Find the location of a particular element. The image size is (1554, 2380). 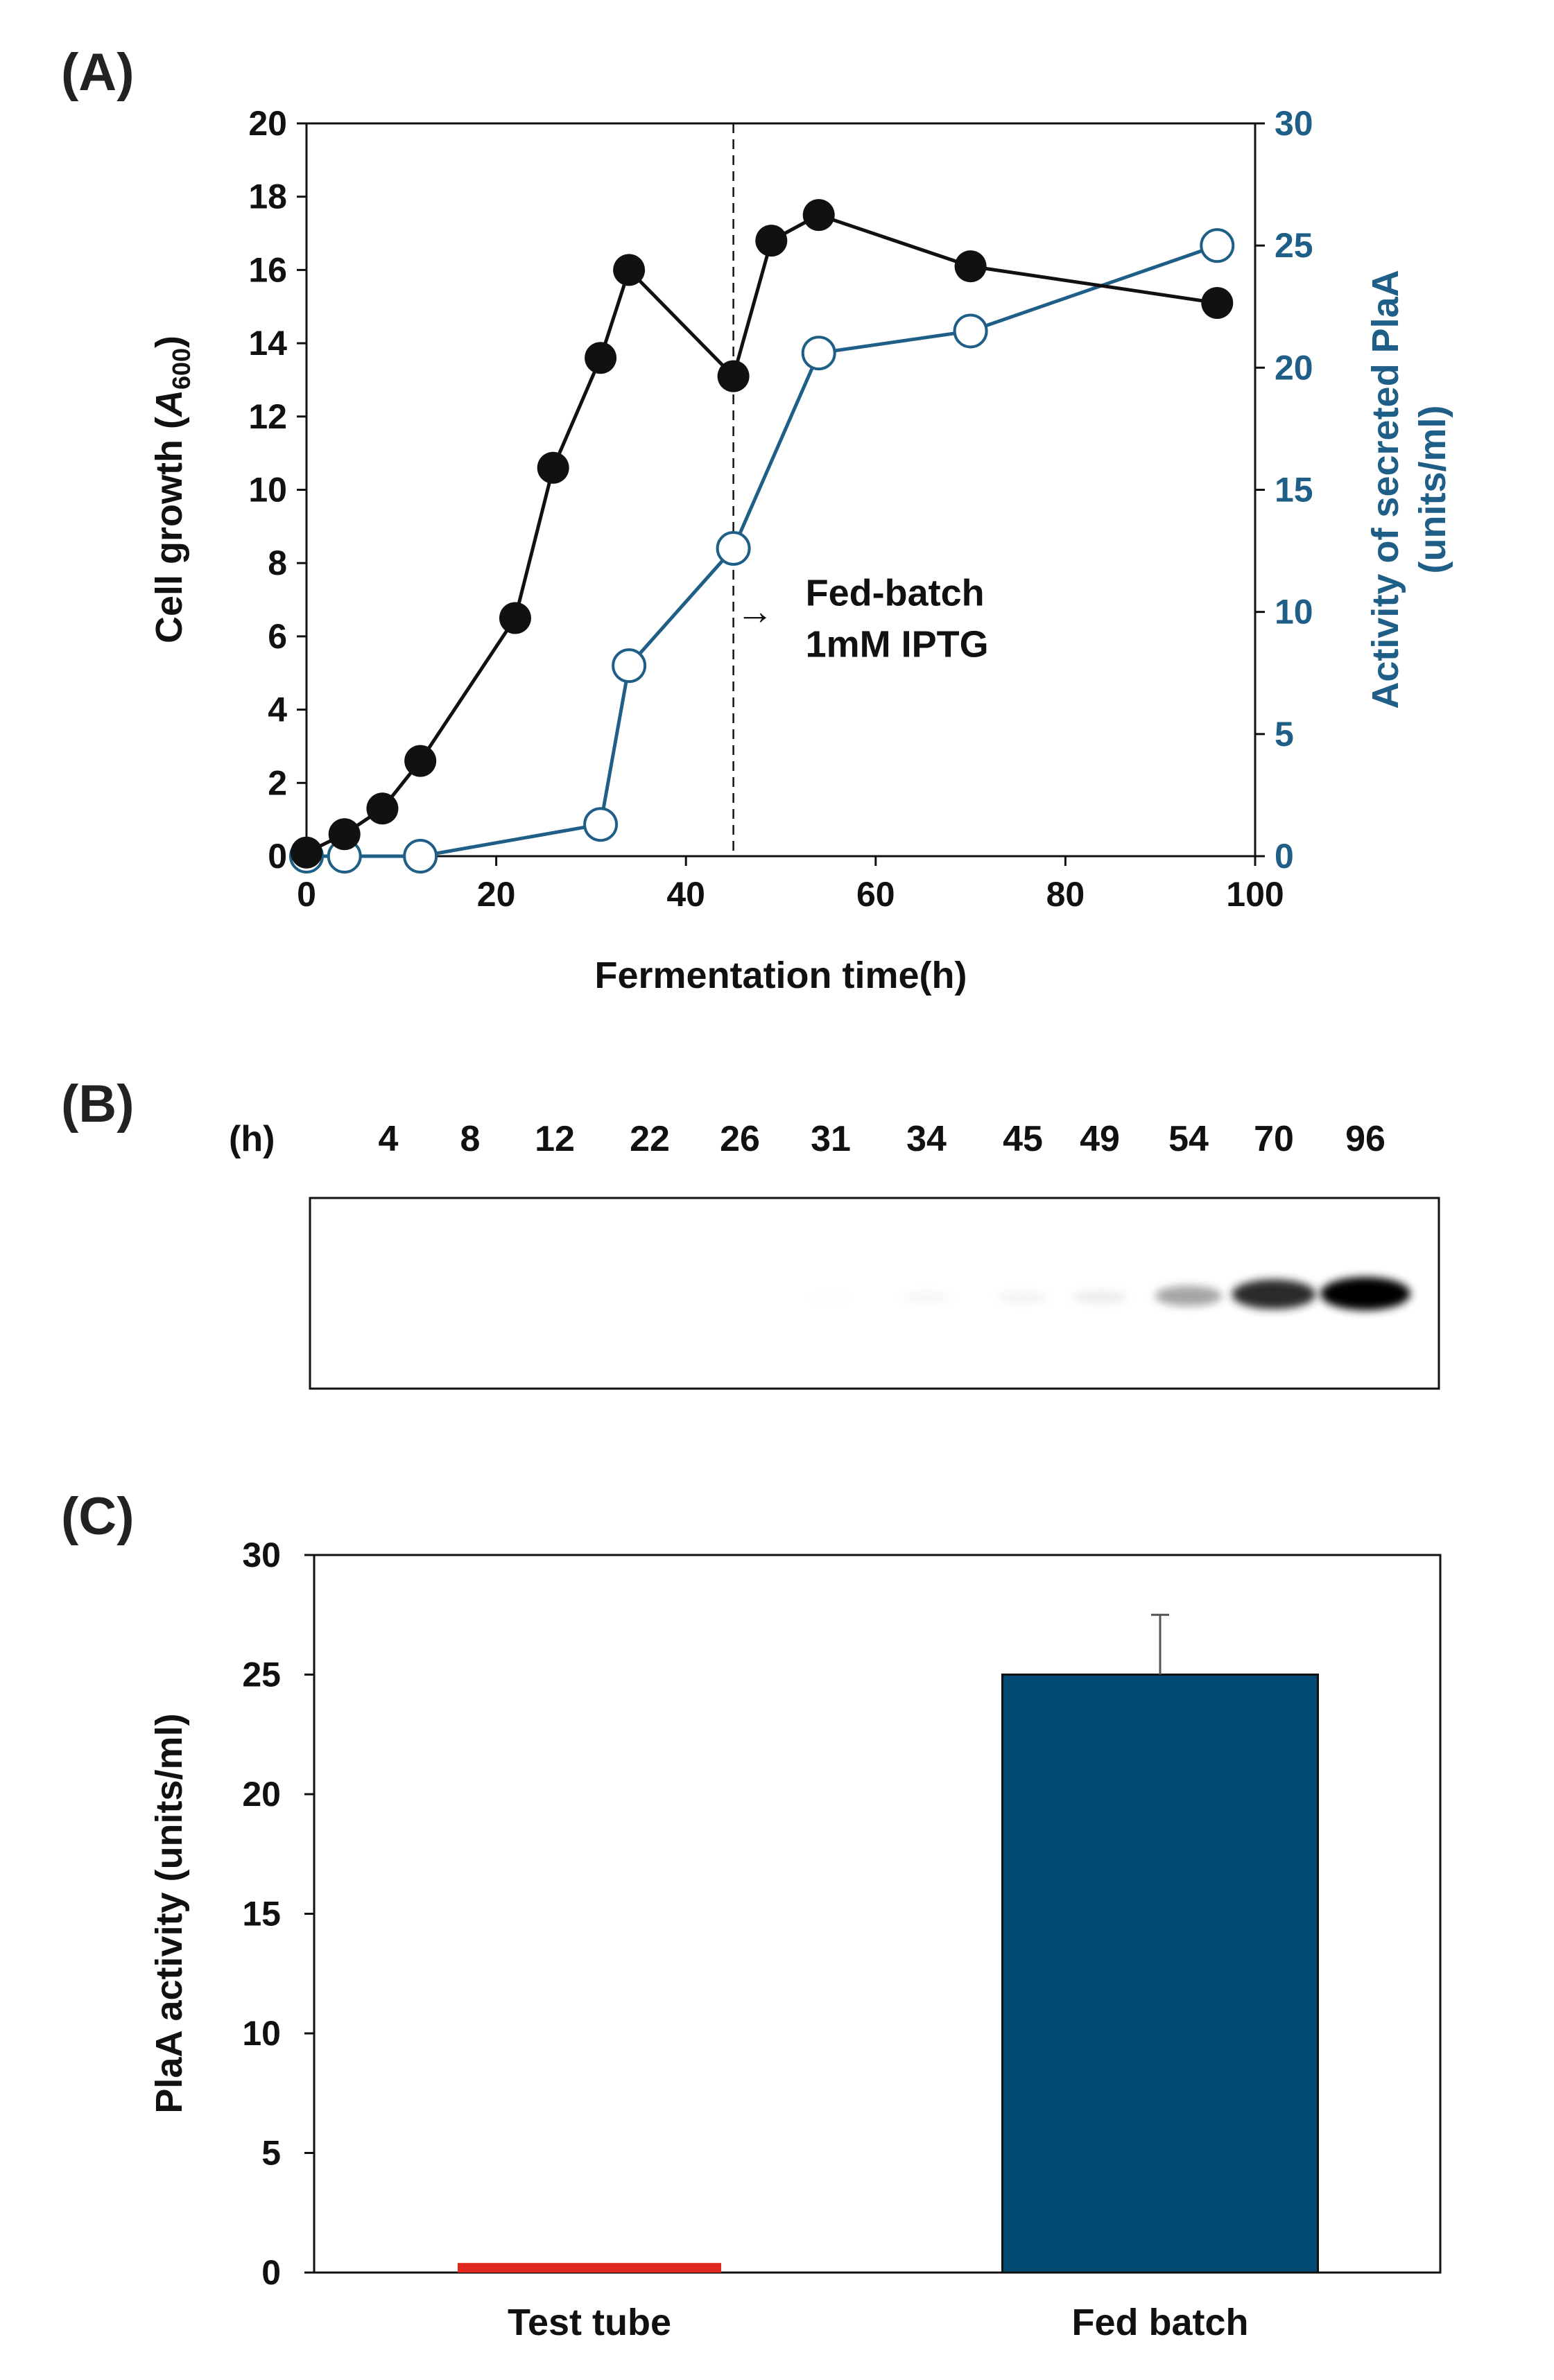

blot-lane-label: 31 is located at coordinates (831, 1139).